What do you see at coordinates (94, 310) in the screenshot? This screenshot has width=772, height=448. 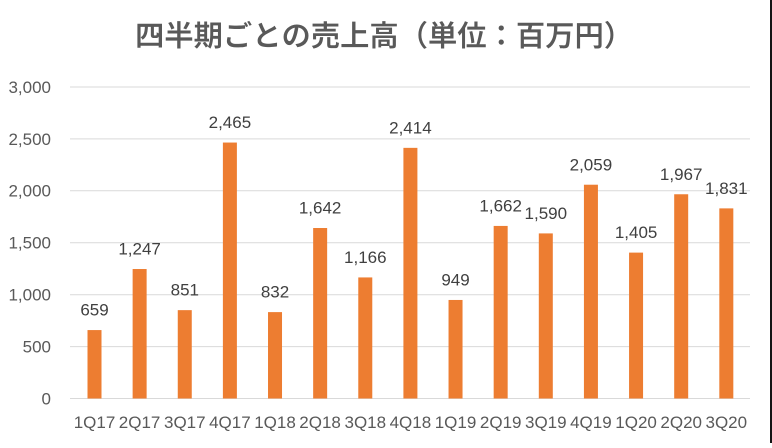 I see `svg-text: 659` at bounding box center [94, 310].